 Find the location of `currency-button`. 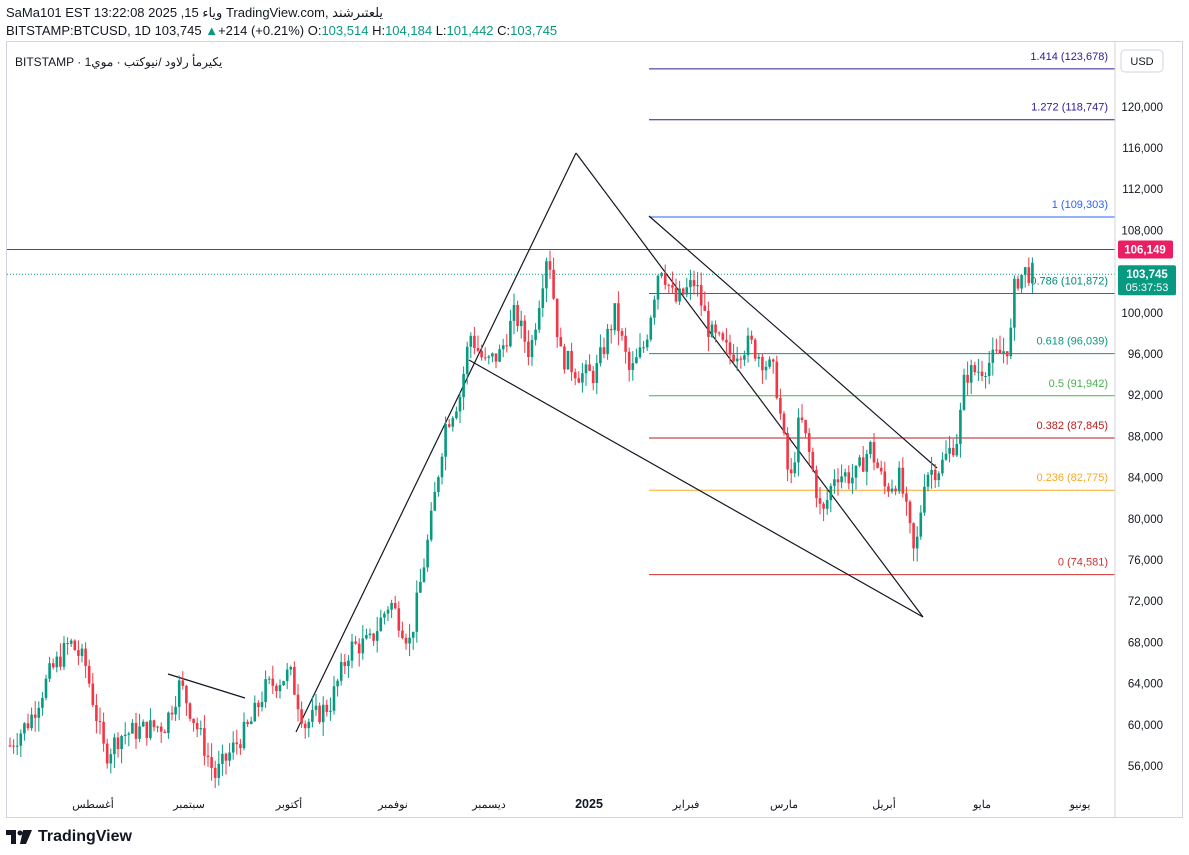

currency-button is located at coordinates (1142, 61).